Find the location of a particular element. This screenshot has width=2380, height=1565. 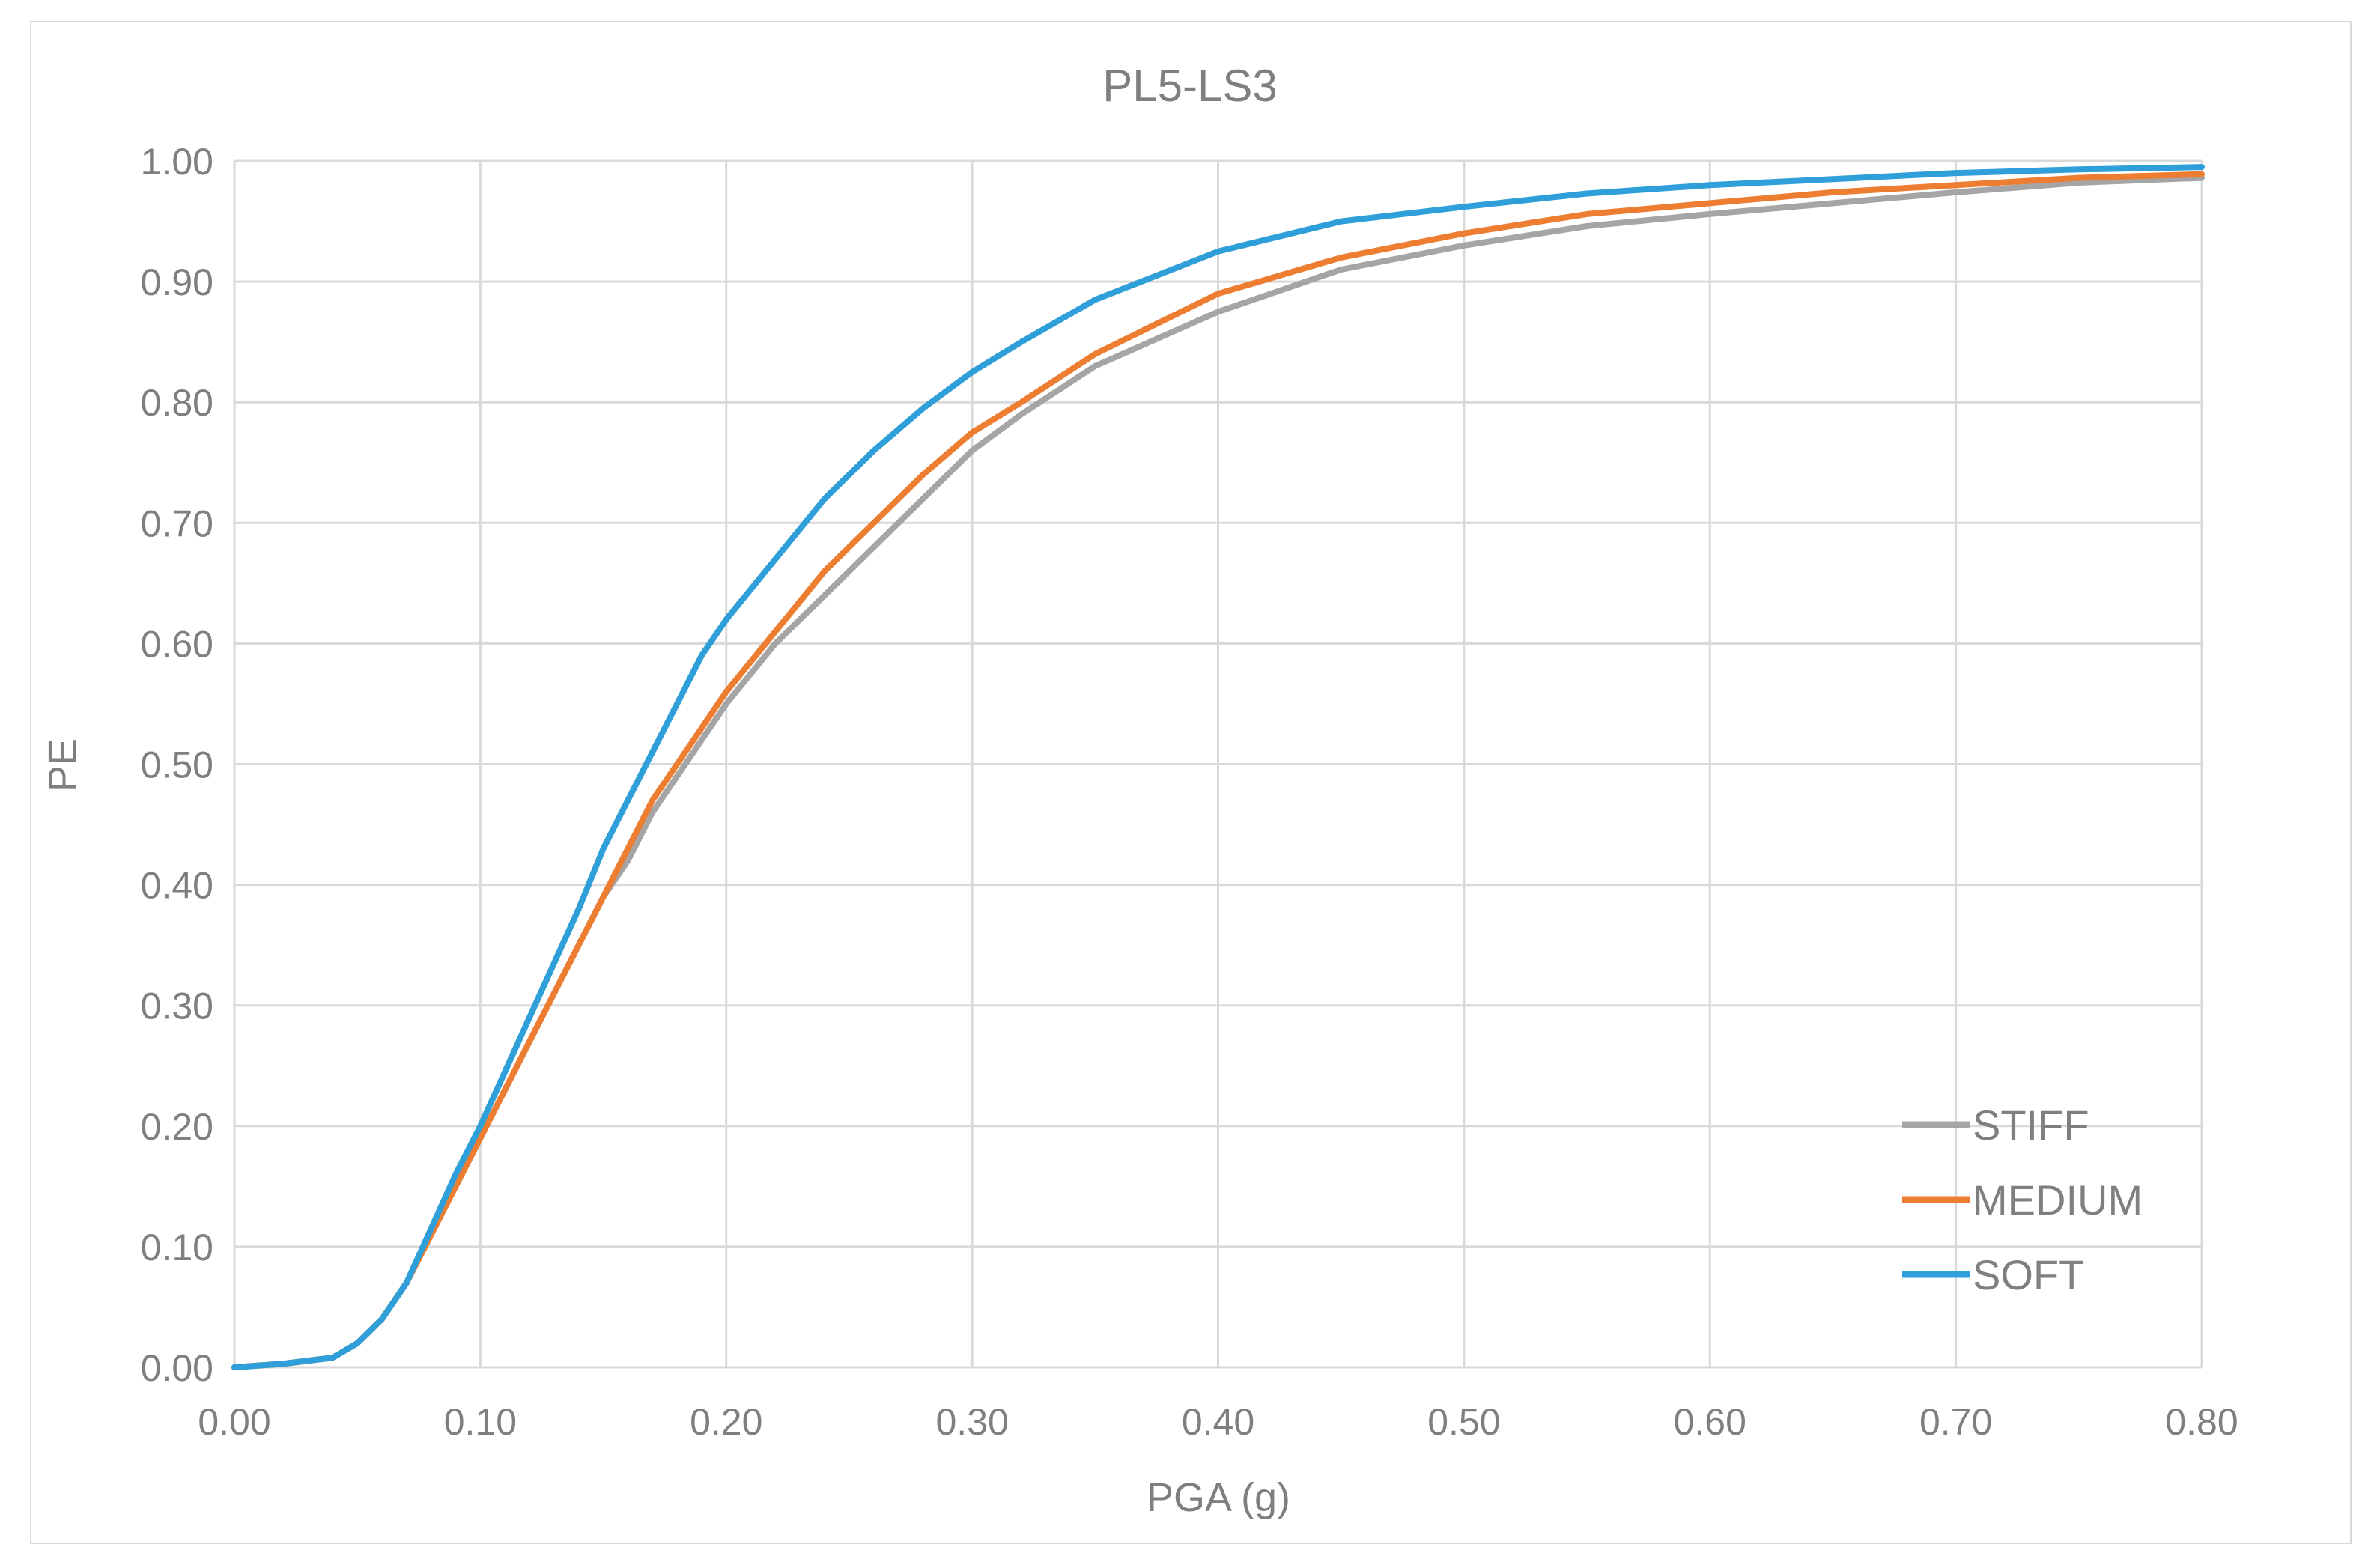

y-tick-label: 0.30 is located at coordinates (177, 1006).